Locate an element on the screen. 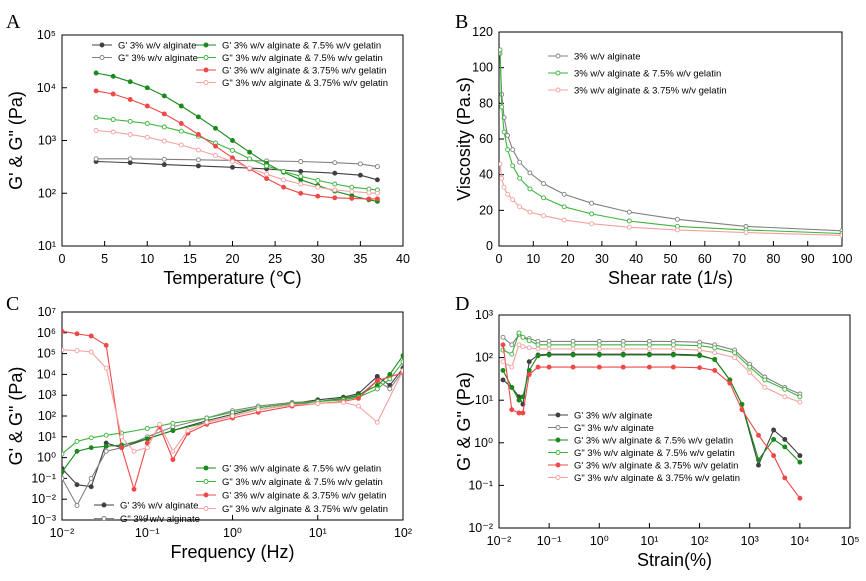 The image size is (866, 581). legend-label: G' 3% w/v alginate & 3.75% w/v gelatin is located at coordinates (304, 71).